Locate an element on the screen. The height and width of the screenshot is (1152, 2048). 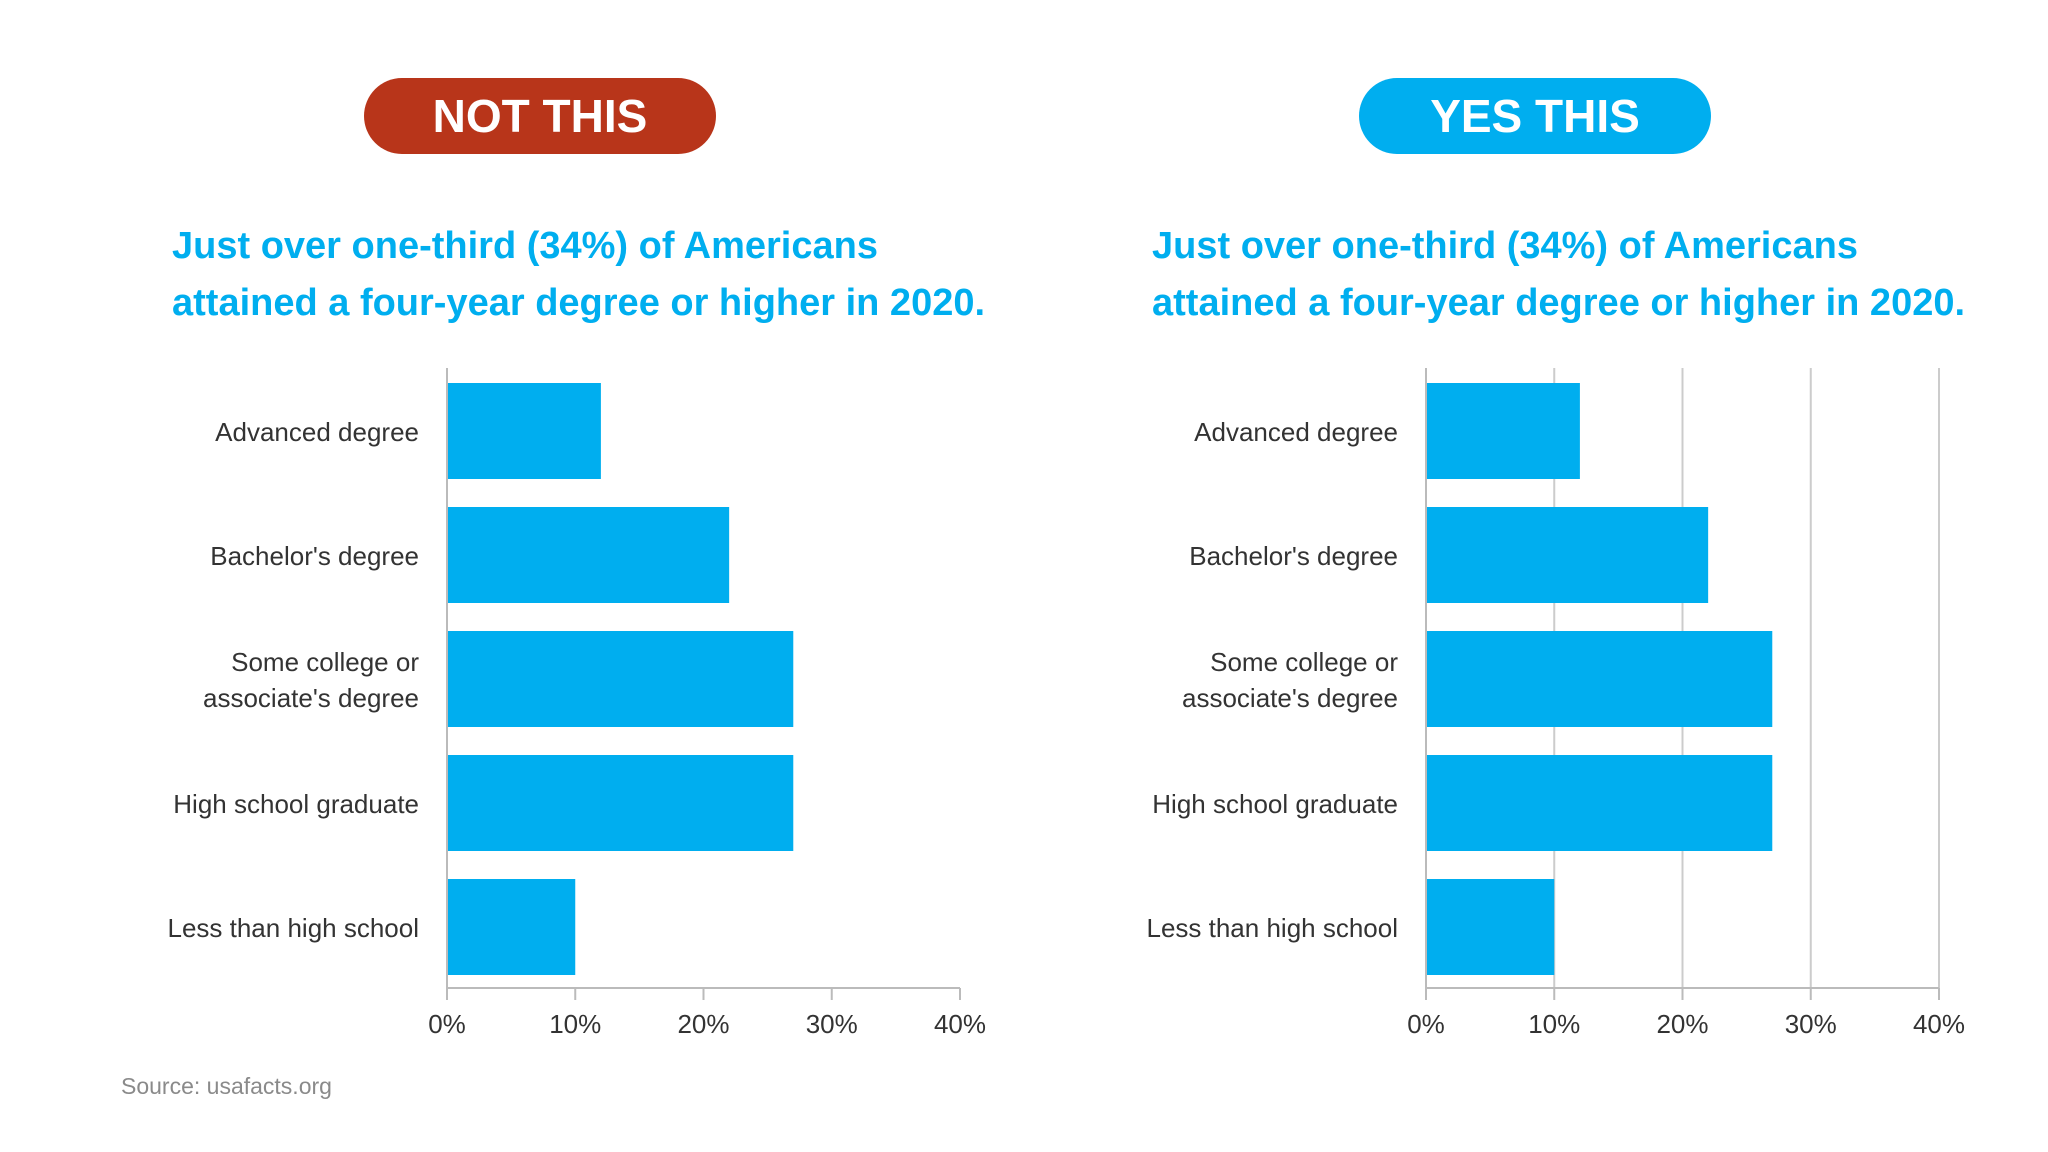
right-x-tick-label-2: 20% is located at coordinates (1682, 1024).